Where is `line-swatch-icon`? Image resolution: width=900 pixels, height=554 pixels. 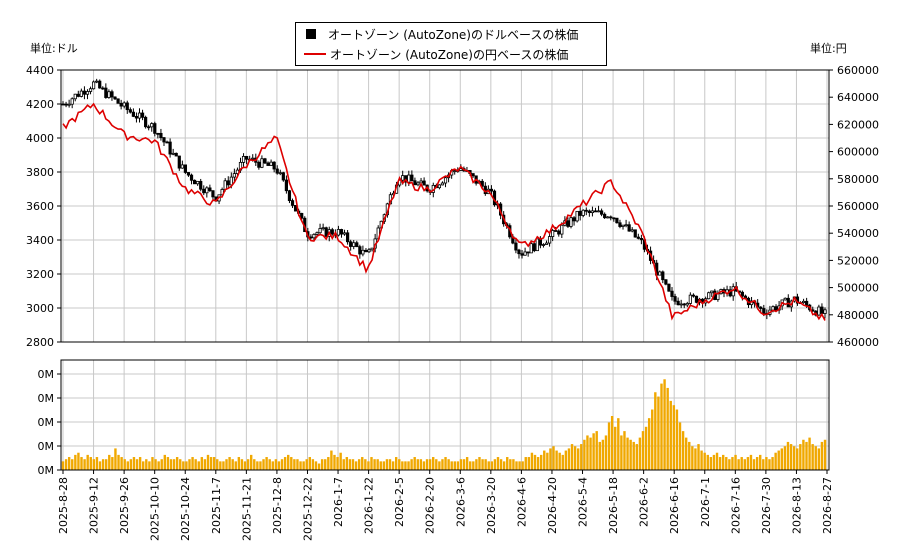
line-swatch-icon is located at coordinates (315, 54).